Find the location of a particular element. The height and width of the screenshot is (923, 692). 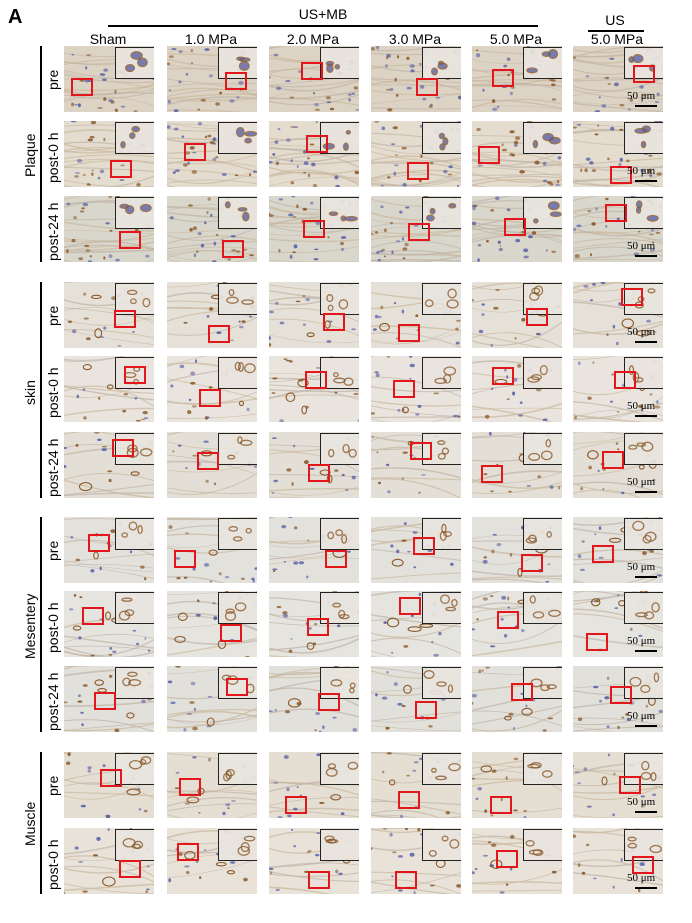

row-label-2-0: pre is located at coordinates (53, 550).